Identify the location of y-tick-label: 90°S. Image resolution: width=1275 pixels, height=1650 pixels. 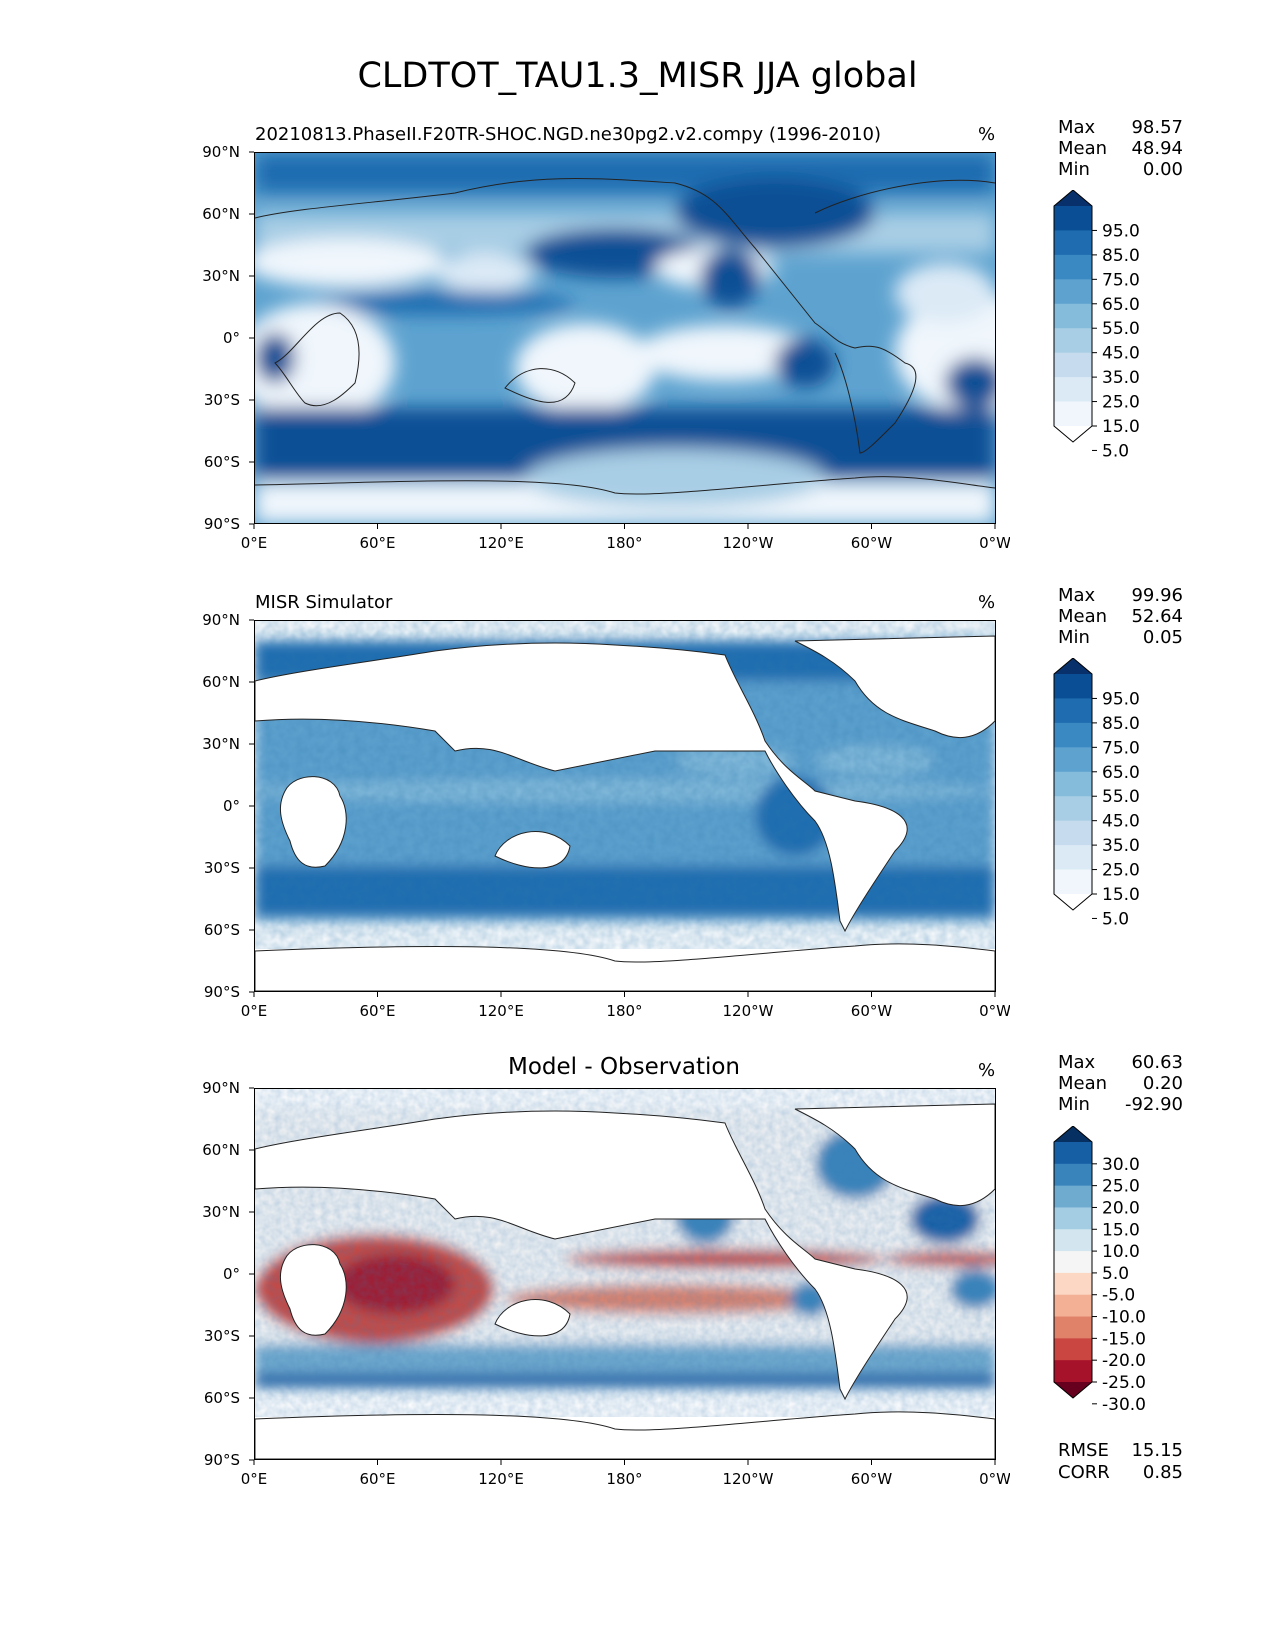
(222, 1460).